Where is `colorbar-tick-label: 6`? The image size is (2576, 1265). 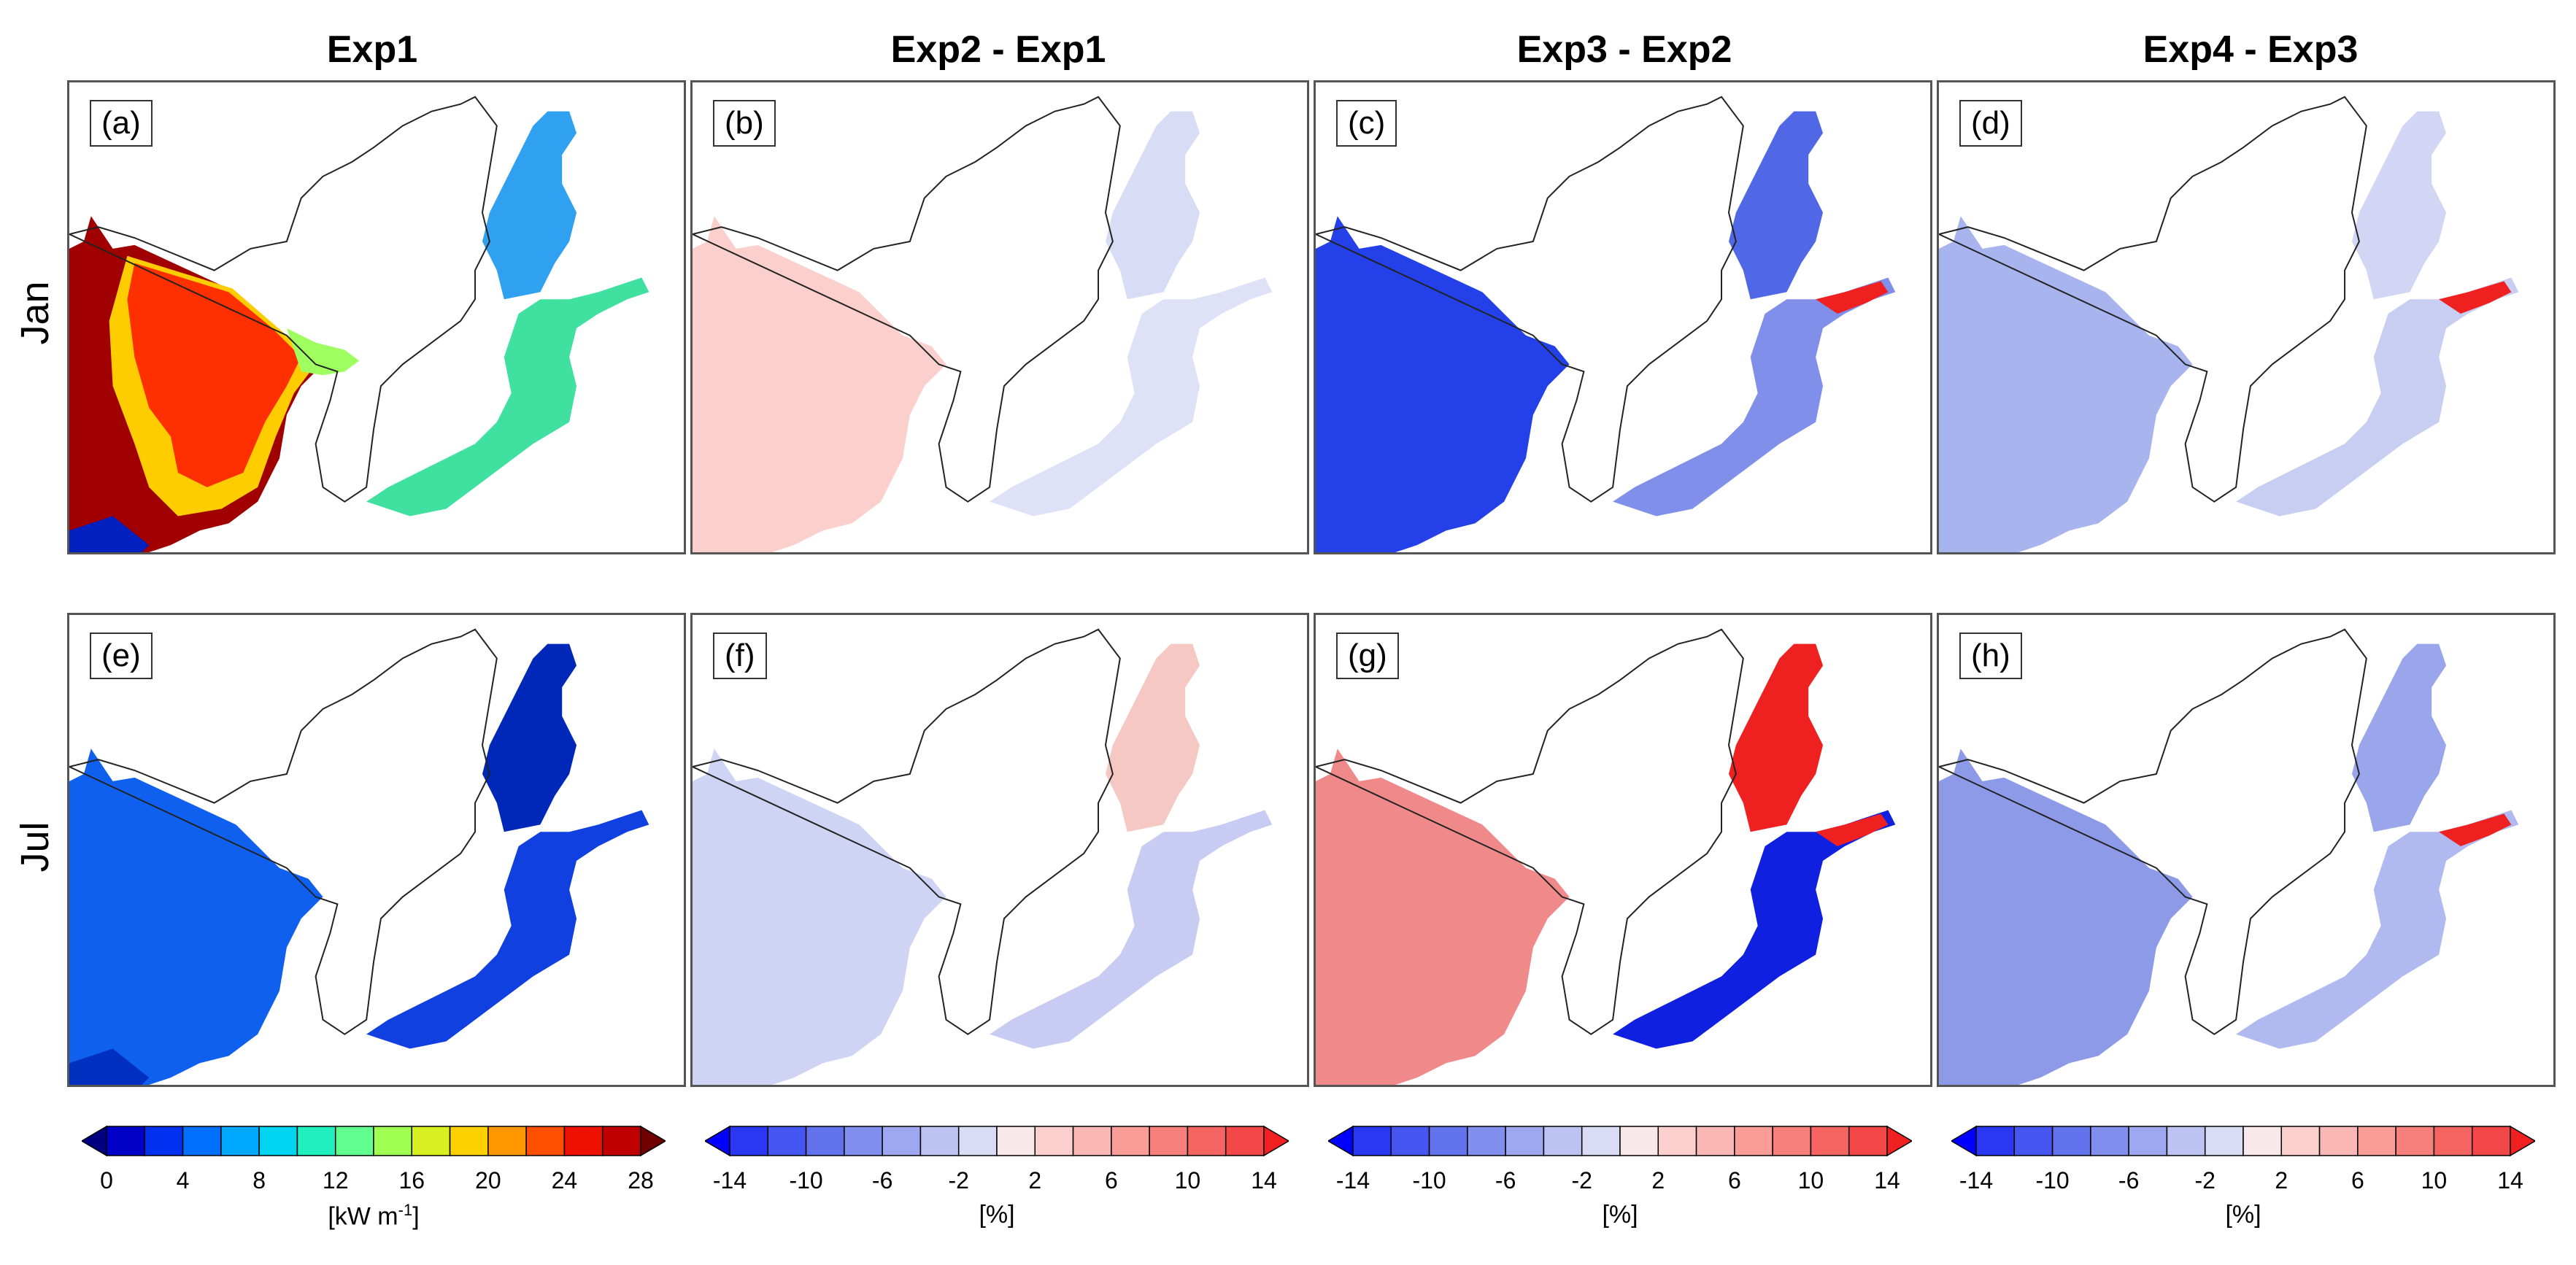
colorbar-tick-label: 6 is located at coordinates (1734, 1180).